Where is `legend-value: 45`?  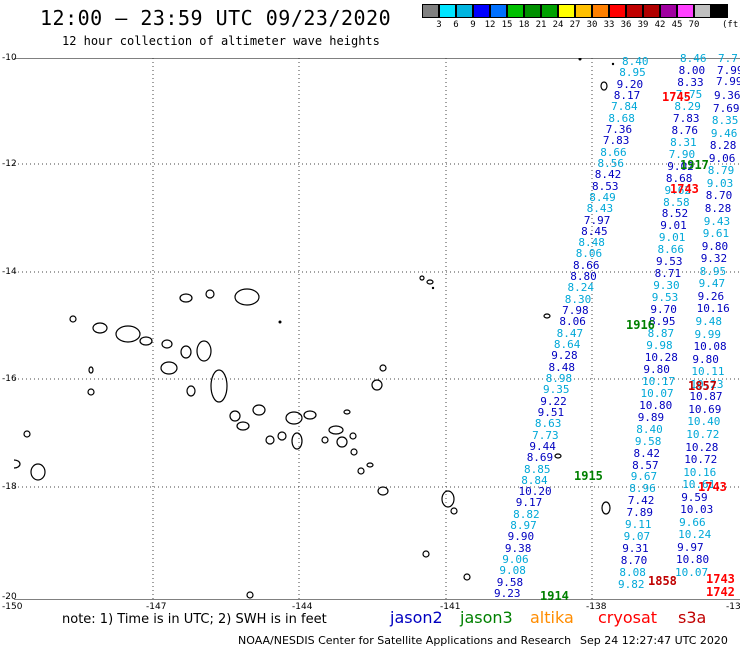
legend-value: 45 is located at coordinates (677, 25).